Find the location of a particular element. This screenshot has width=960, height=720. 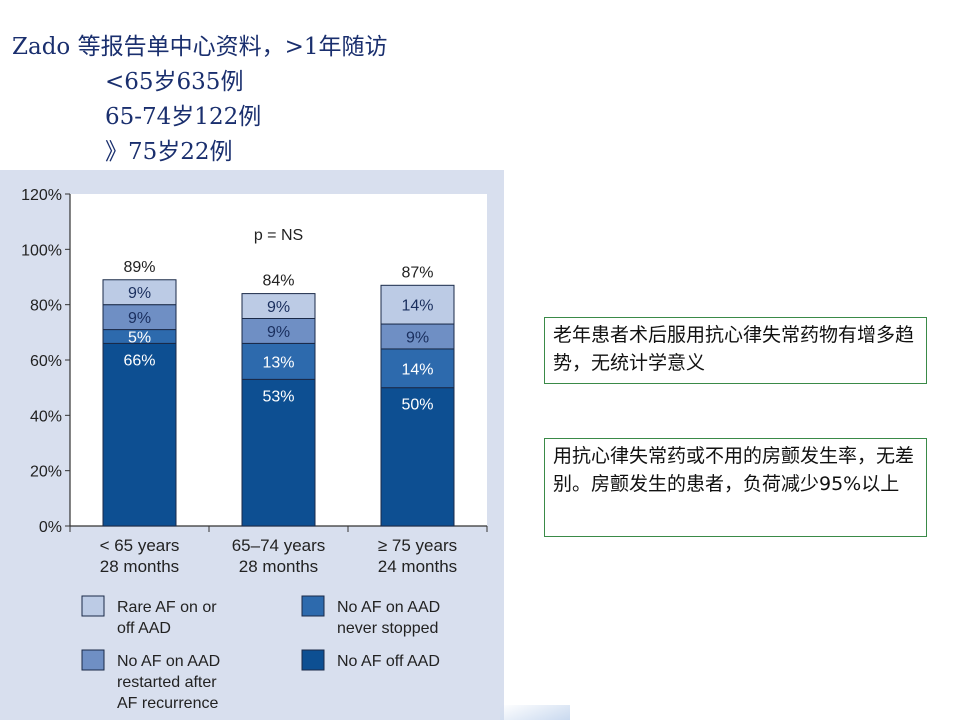

note-text-trend: 老年患者术后服用抗心律失常药物有增多趋势，无统计学意义 is located at coordinates (734, 349).